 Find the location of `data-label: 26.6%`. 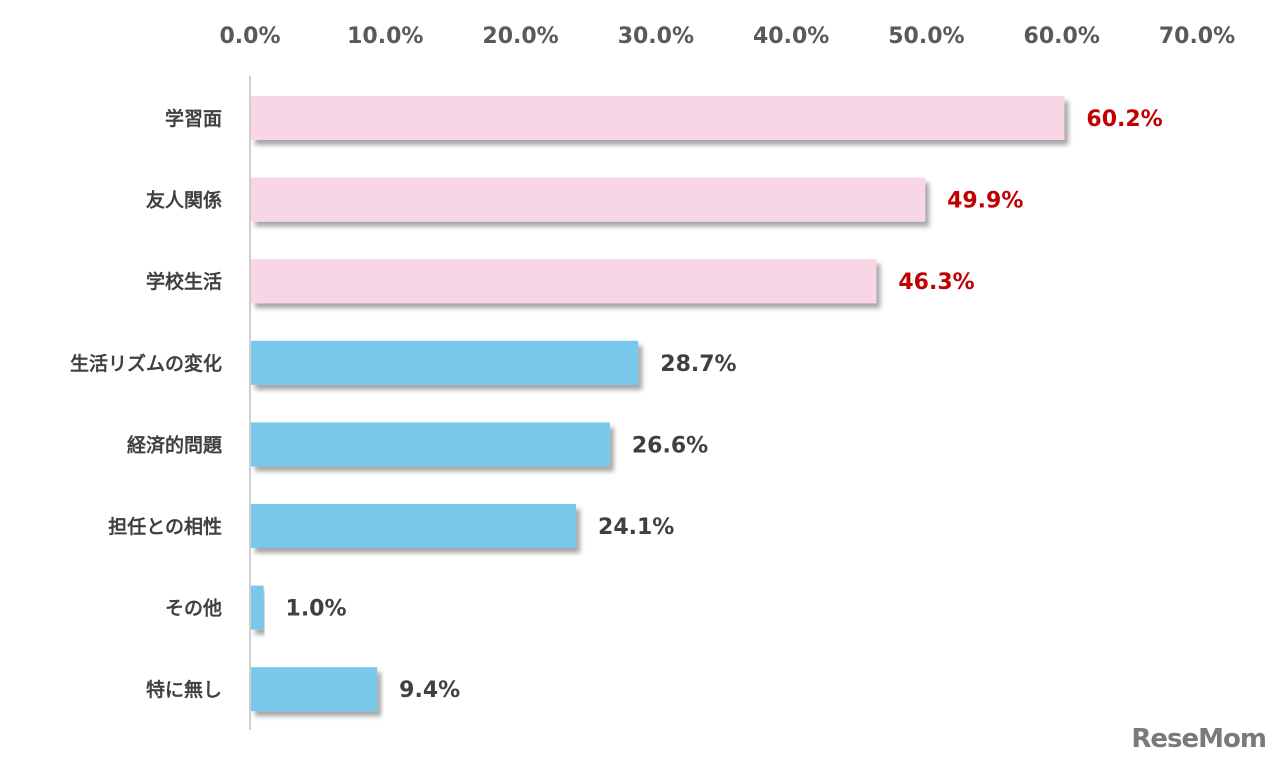

data-label: 26.6% is located at coordinates (670, 445).